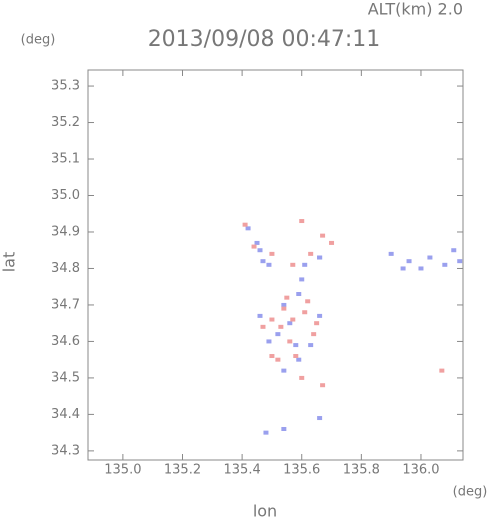  What do you see at coordinates (242, 470) in the screenshot?
I see `x-tick-label: 135.4` at bounding box center [242, 470].